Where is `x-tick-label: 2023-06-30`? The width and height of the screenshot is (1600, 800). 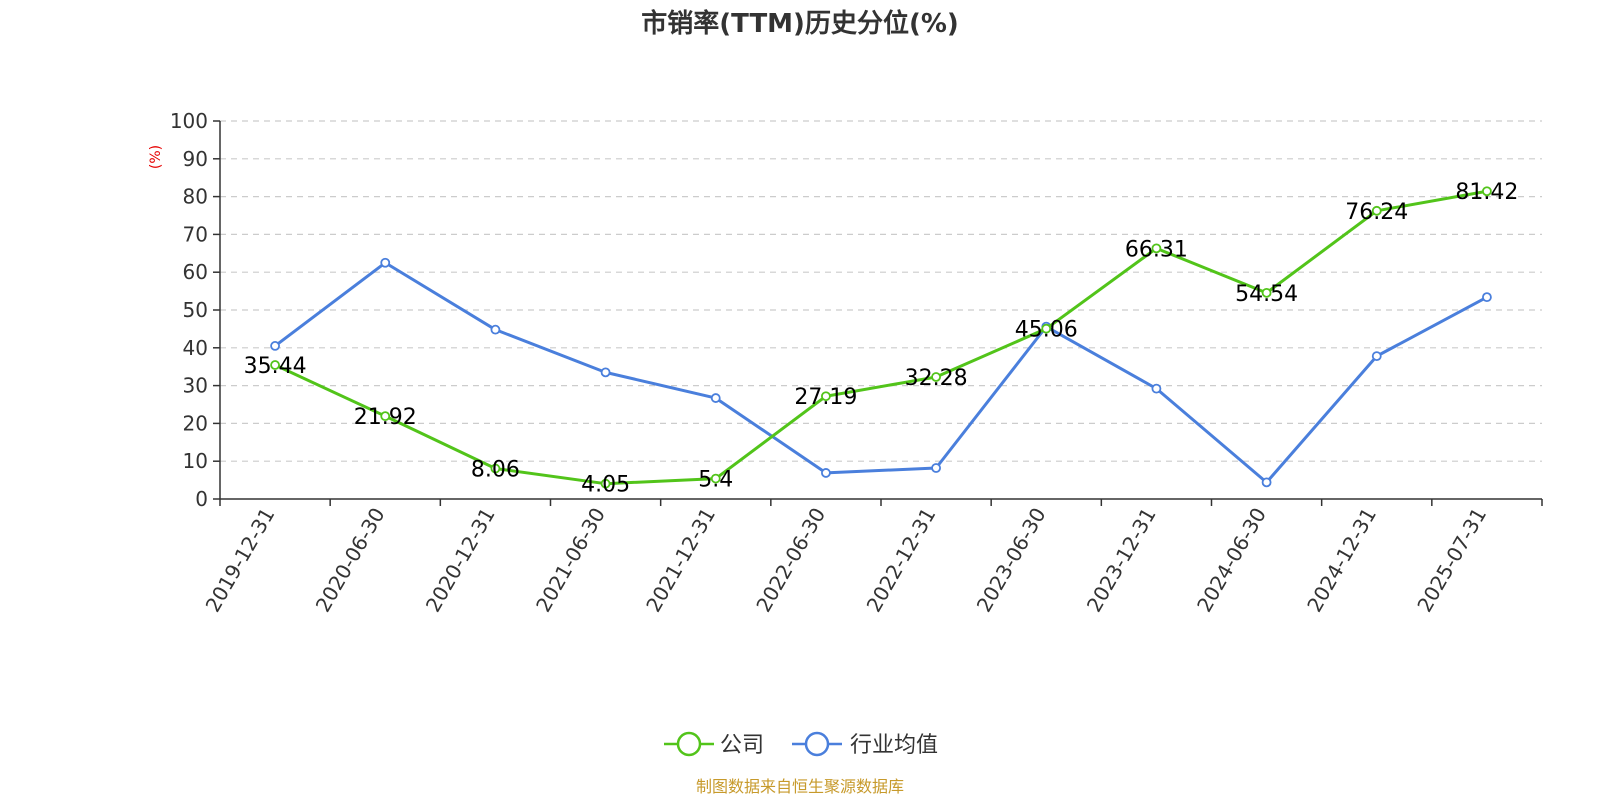
x-tick-label: 2023-06-30 is located at coordinates (1011, 560).